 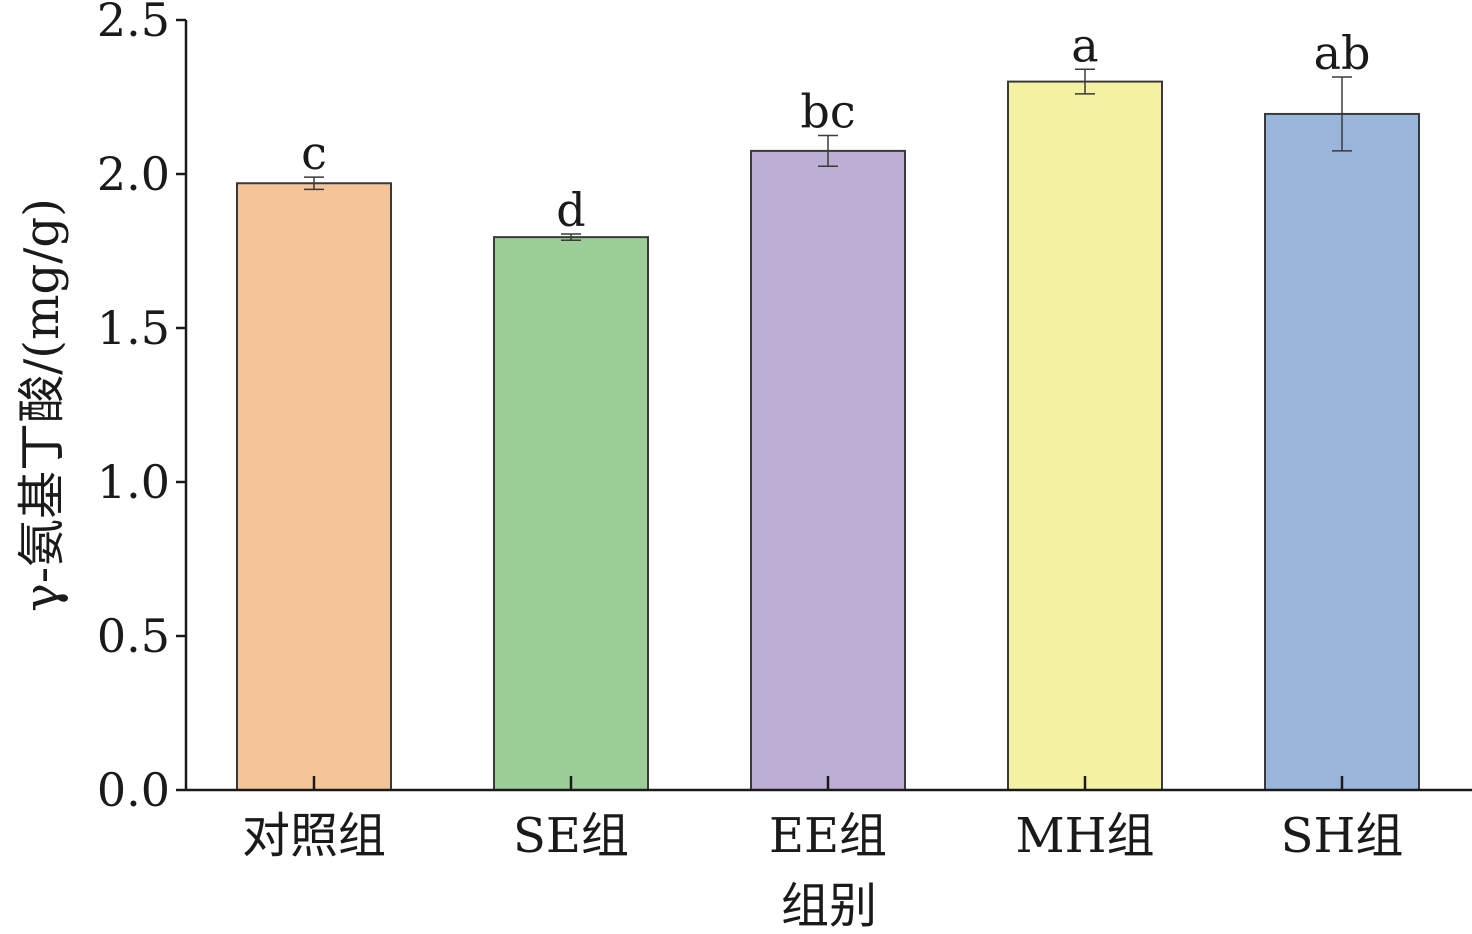 What do you see at coordinates (314, 836) in the screenshot?
I see `x-tick-label: 对照组` at bounding box center [314, 836].